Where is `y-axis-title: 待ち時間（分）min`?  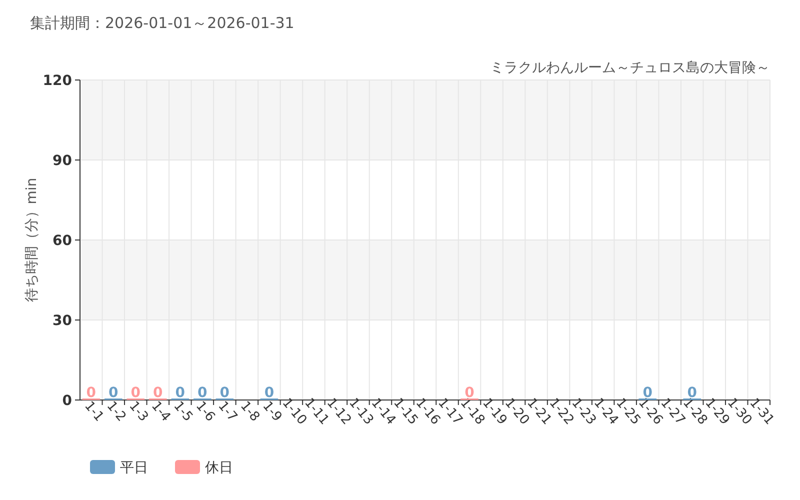 y-axis-title: 待ち時間（分）min is located at coordinates (32, 240).